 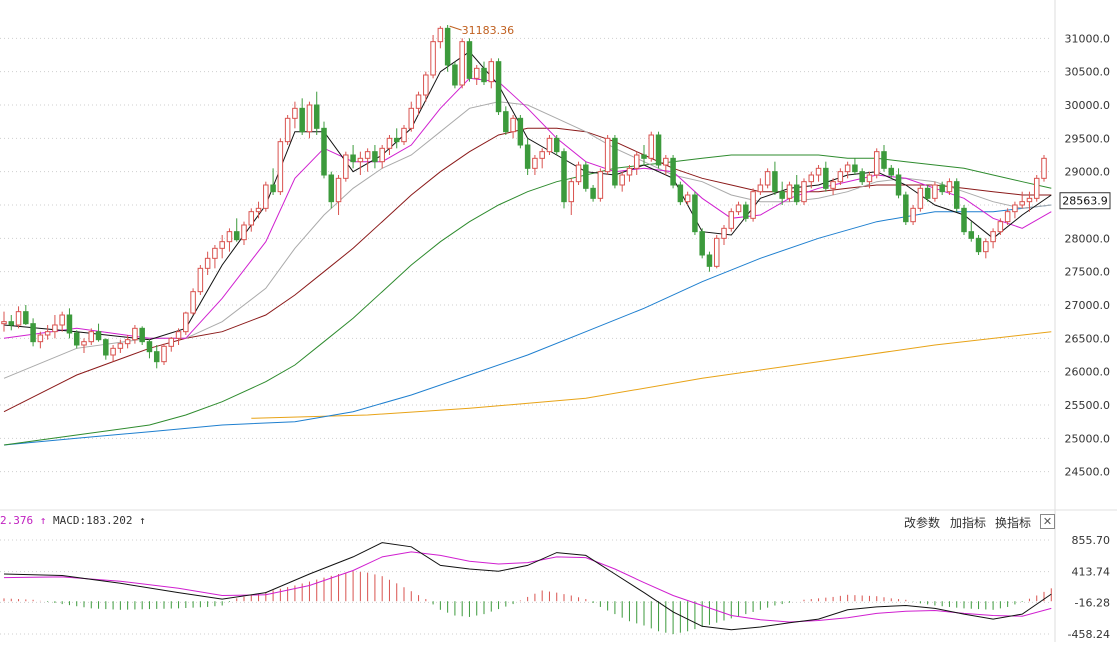 What do you see at coordinates (93, 520) in the screenshot?
I see `macd-value: MACD:183.202` at bounding box center [93, 520].